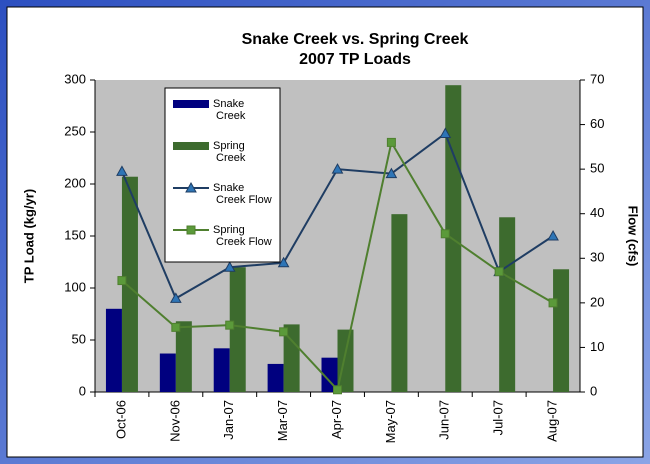  Describe the element at coordinates (75, 78) in the screenshot. I see `y-tick-label: 300` at that location.